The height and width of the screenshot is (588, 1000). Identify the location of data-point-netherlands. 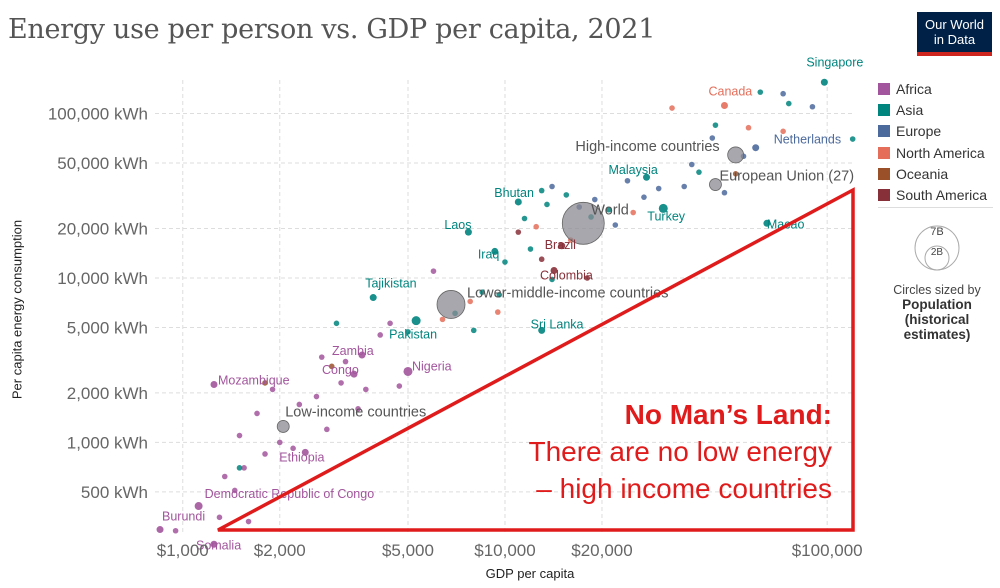
(756, 148).